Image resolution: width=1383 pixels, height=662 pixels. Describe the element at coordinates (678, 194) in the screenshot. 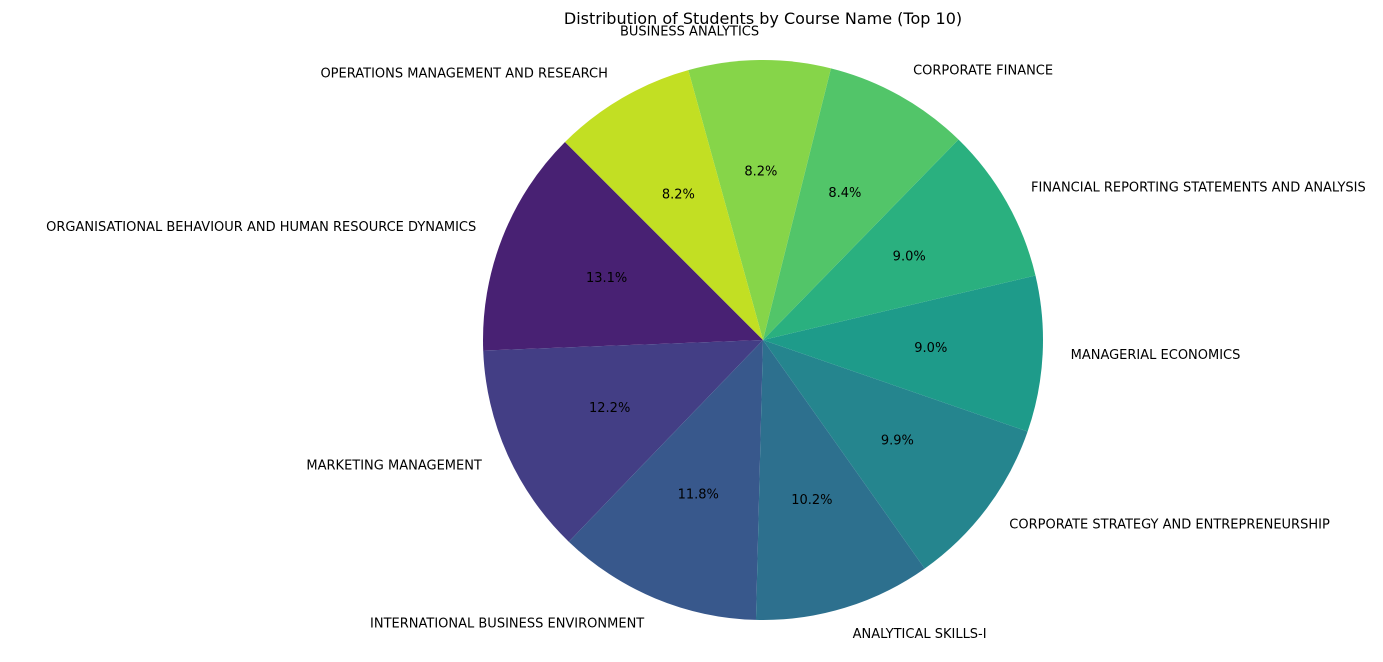

I see `pct-label-operations-management-and-research: 8.2%` at that location.